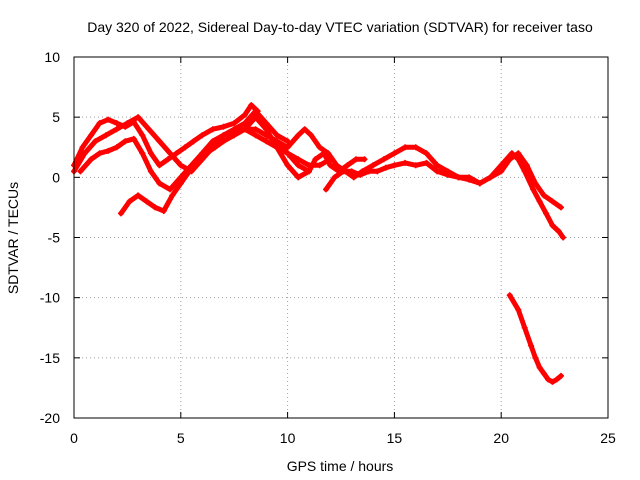  I want to click on x-tick-label: 5, so click(181, 438).